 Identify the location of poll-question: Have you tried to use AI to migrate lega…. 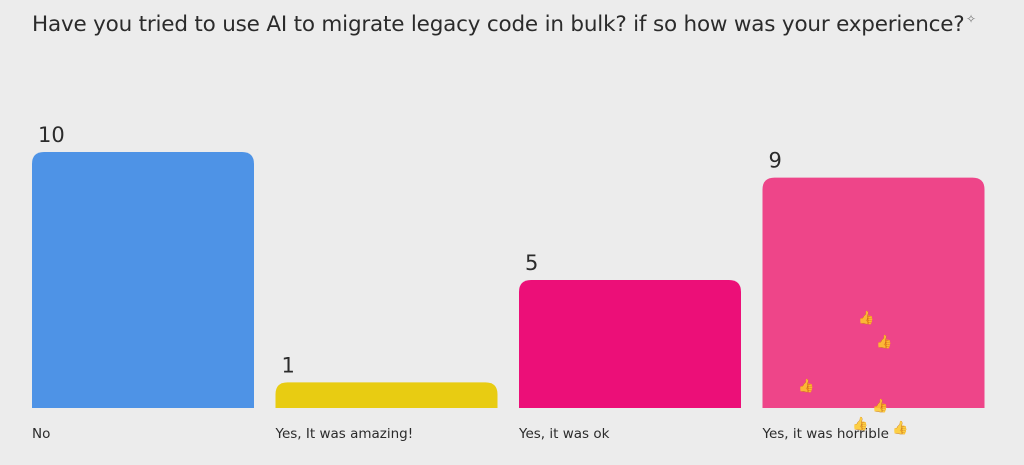
(498, 24).